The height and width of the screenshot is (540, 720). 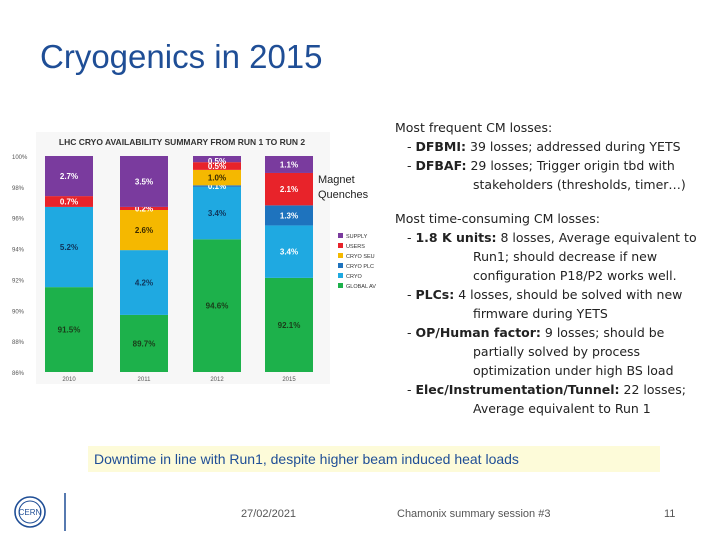 I want to click on footer-session: Chamonix summary session #3, so click(x=474, y=514).